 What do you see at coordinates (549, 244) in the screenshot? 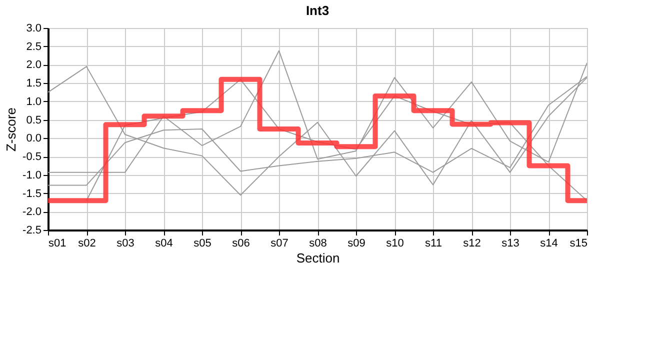
I see `x-tick-label: s14` at bounding box center [549, 244].